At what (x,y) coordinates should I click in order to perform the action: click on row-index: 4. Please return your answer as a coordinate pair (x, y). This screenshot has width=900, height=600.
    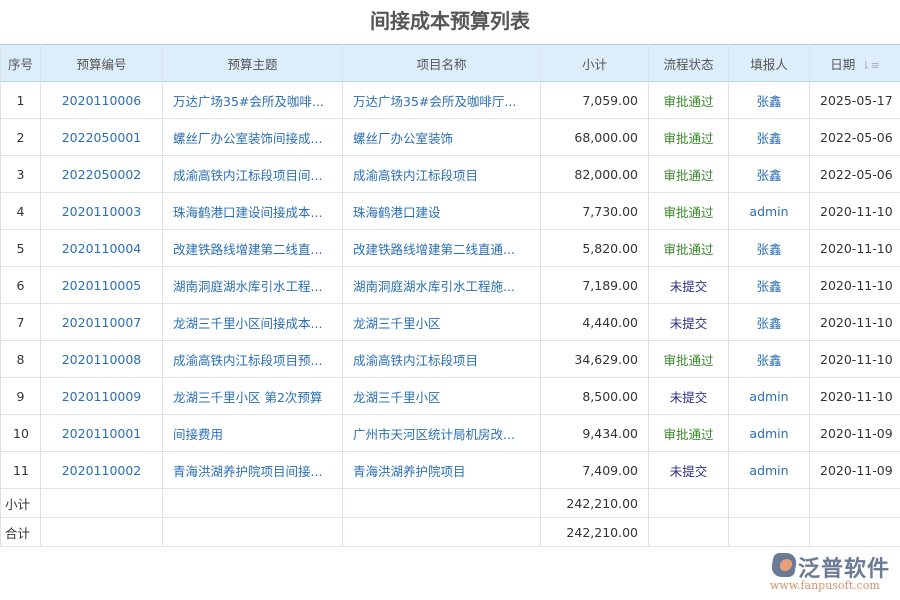
    Looking at the image, I should click on (20, 211).